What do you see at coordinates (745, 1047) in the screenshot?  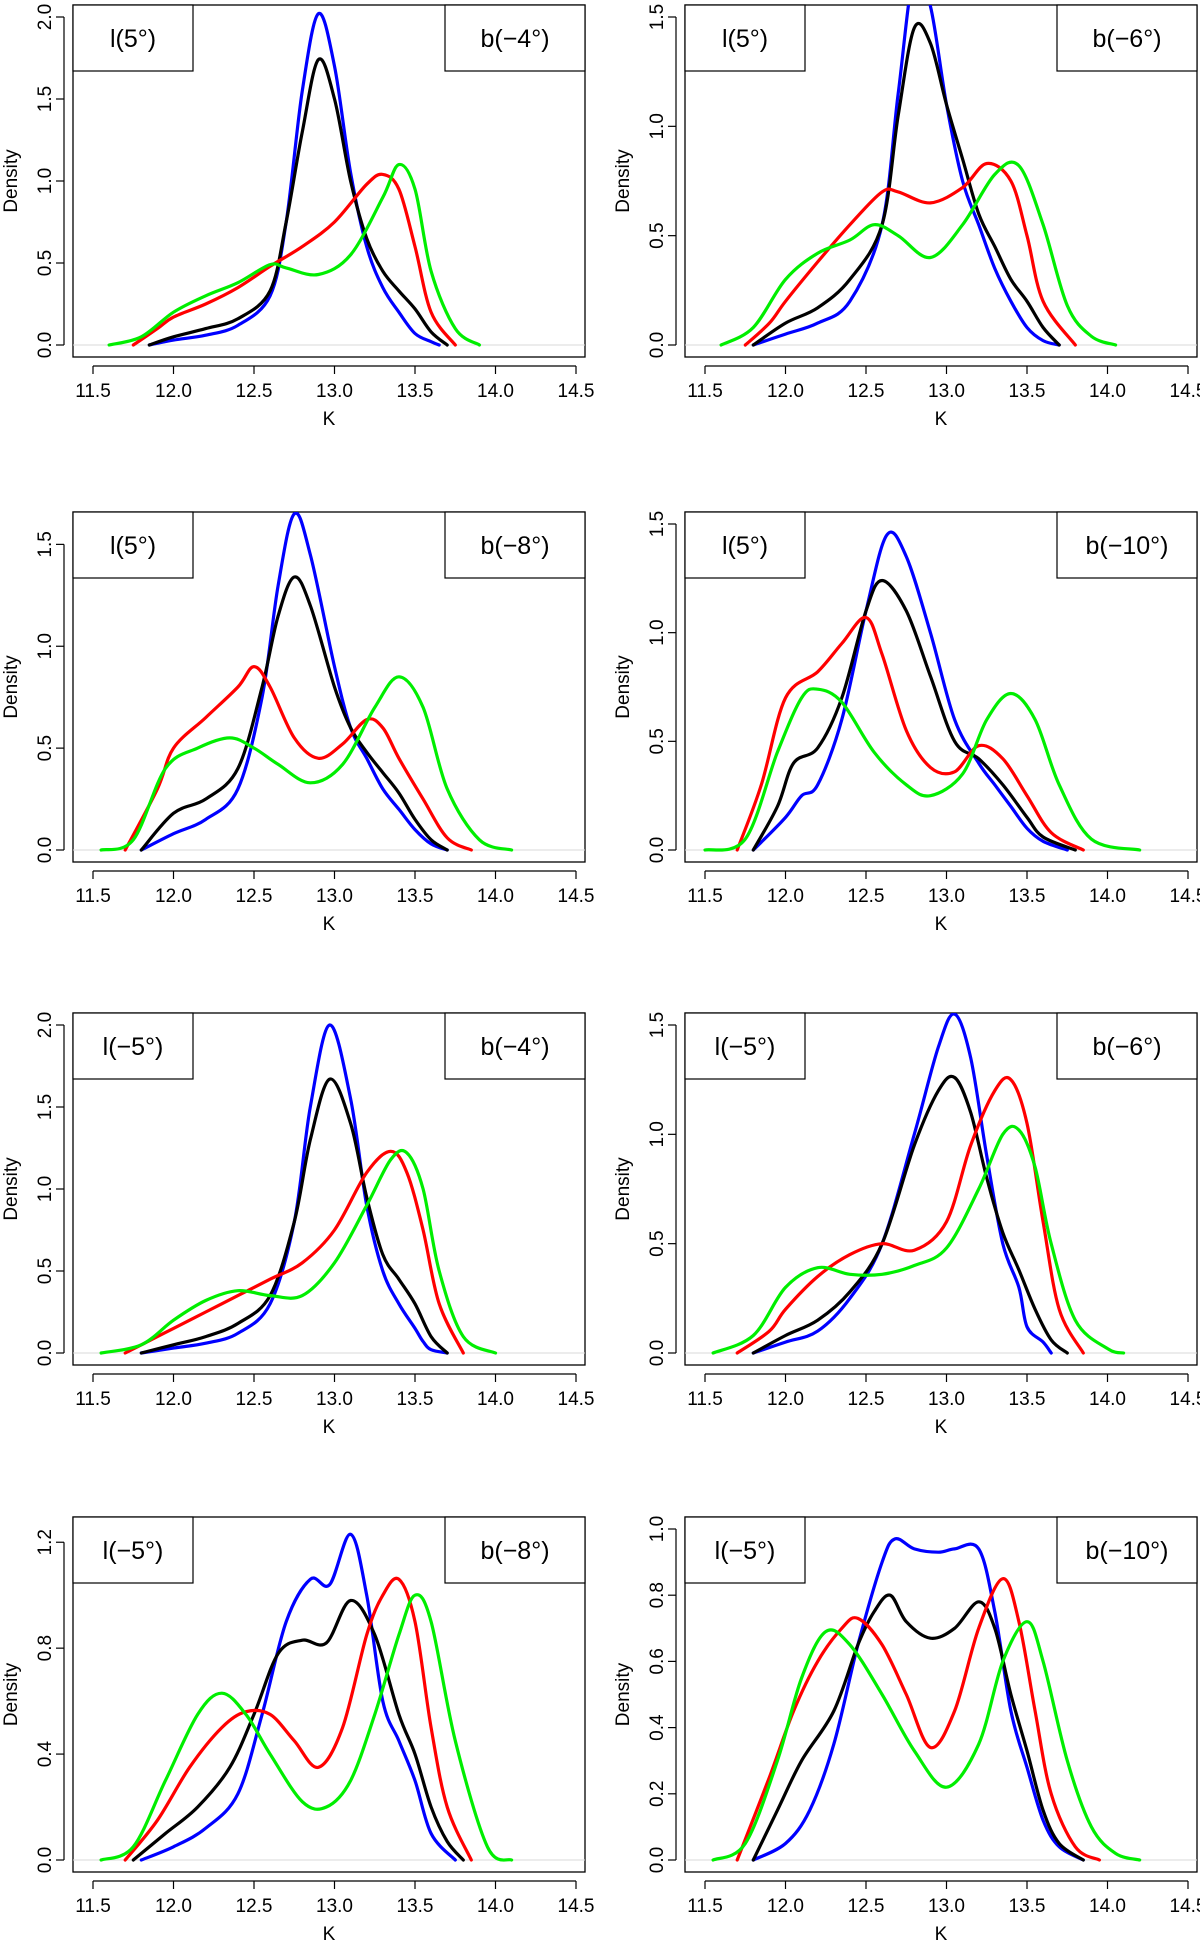 I see `longitude-label: l(−5°)` at bounding box center [745, 1047].